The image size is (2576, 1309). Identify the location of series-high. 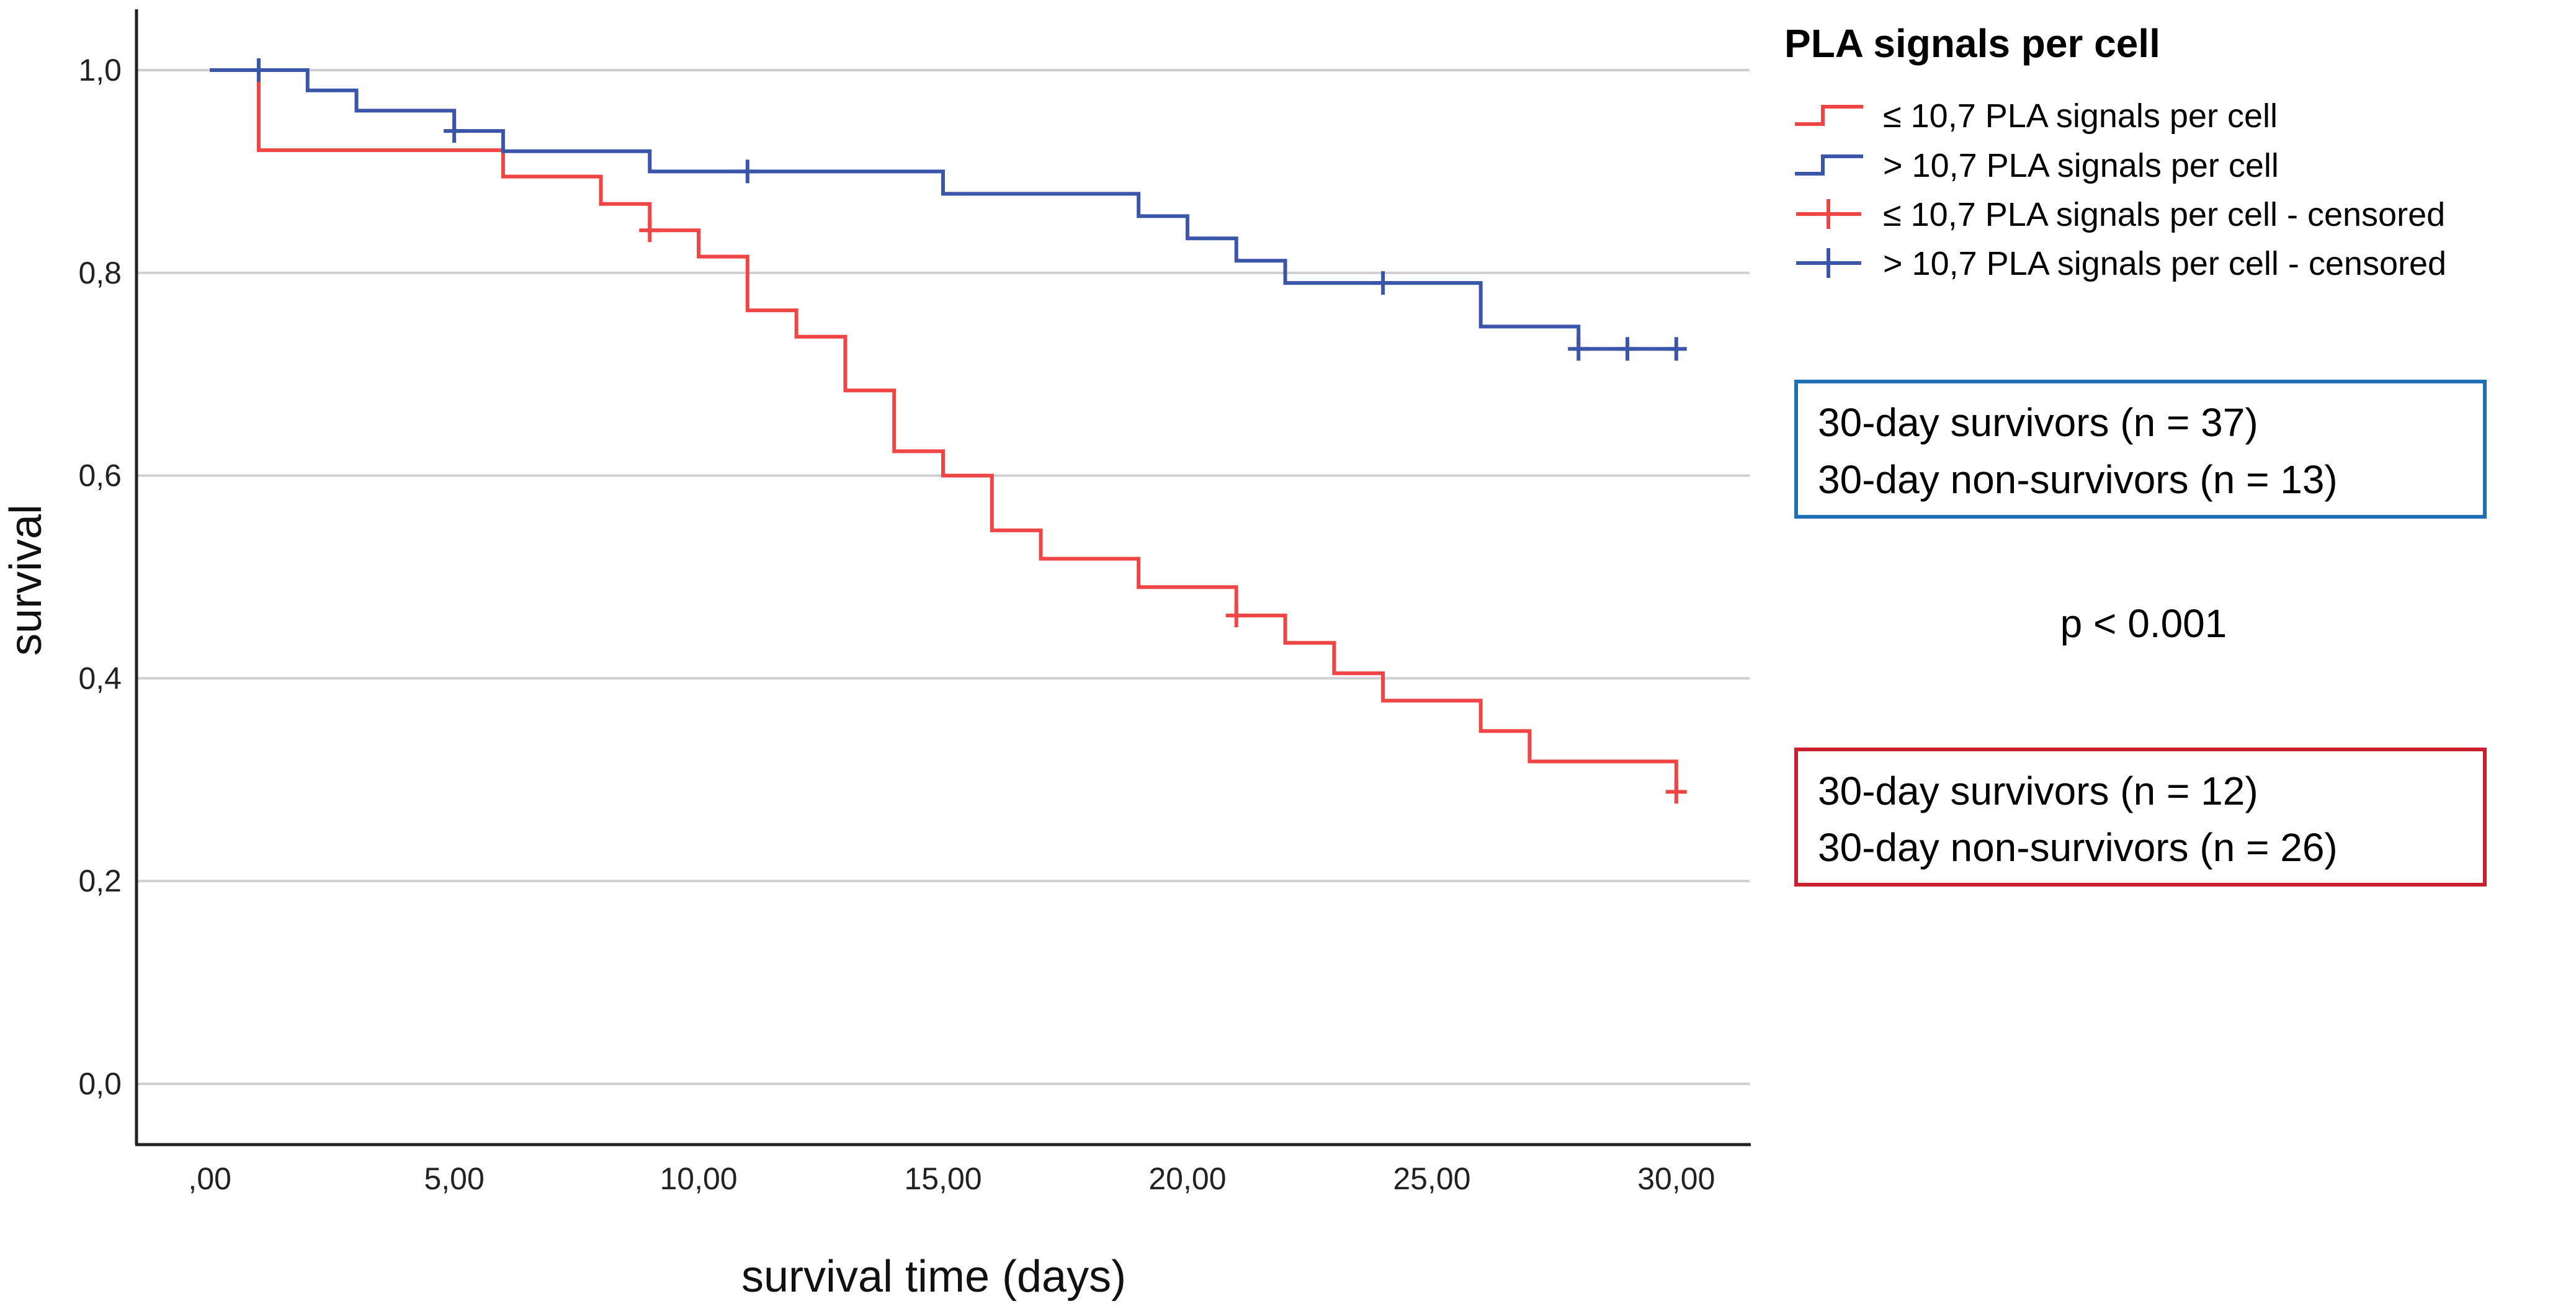
(948, 209).